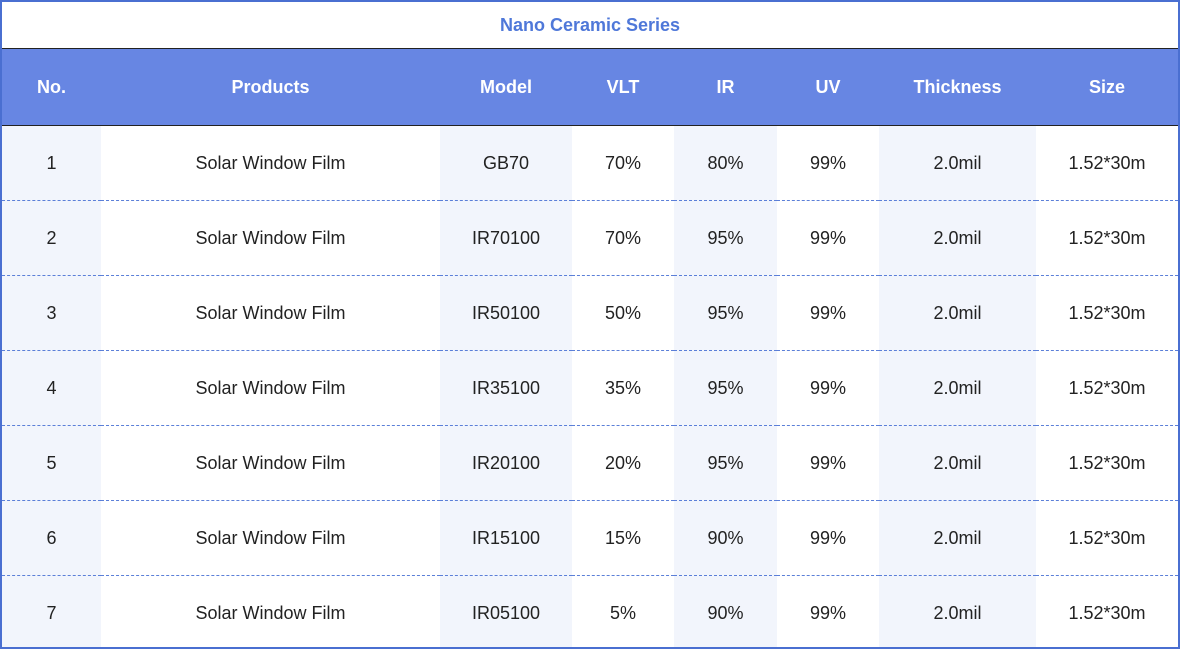  I want to click on cell-no: 1, so click(51, 163).